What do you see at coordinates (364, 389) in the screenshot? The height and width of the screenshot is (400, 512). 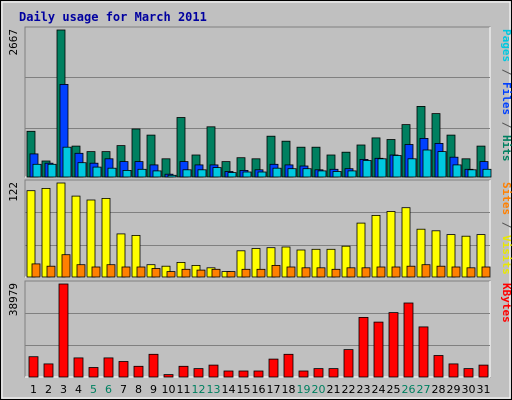 I see `x-tick-label: 23` at bounding box center [364, 389].